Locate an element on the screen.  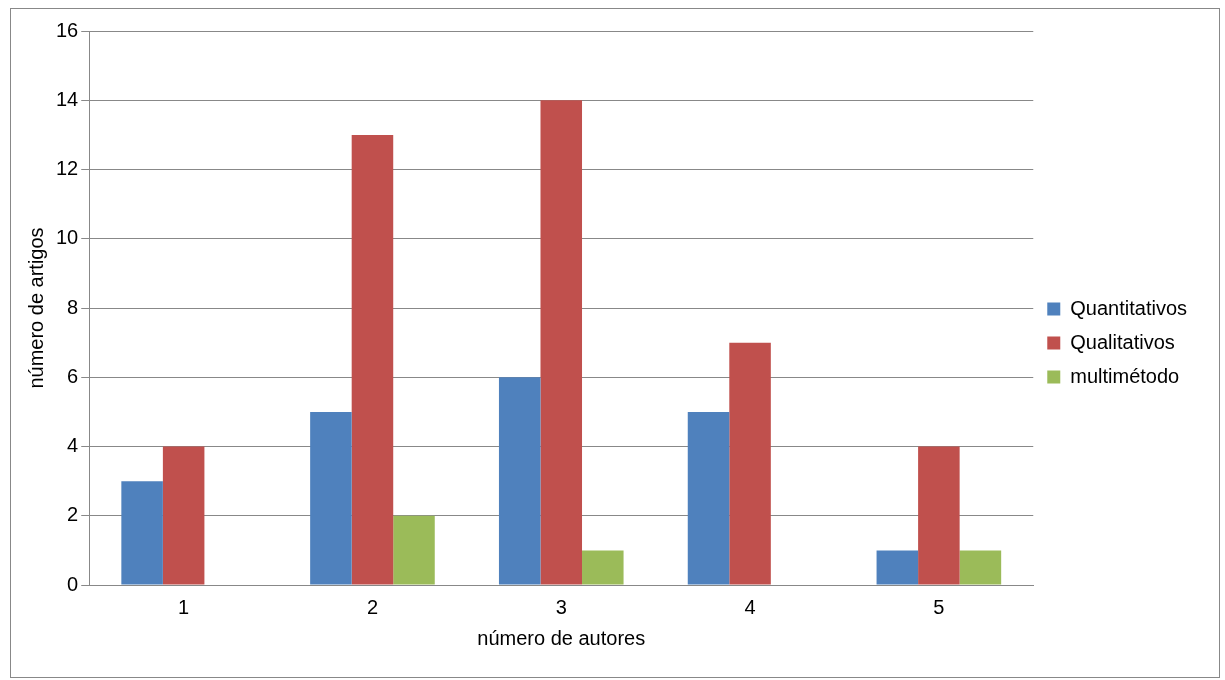
x-tick-label: 3 is located at coordinates (561, 606).